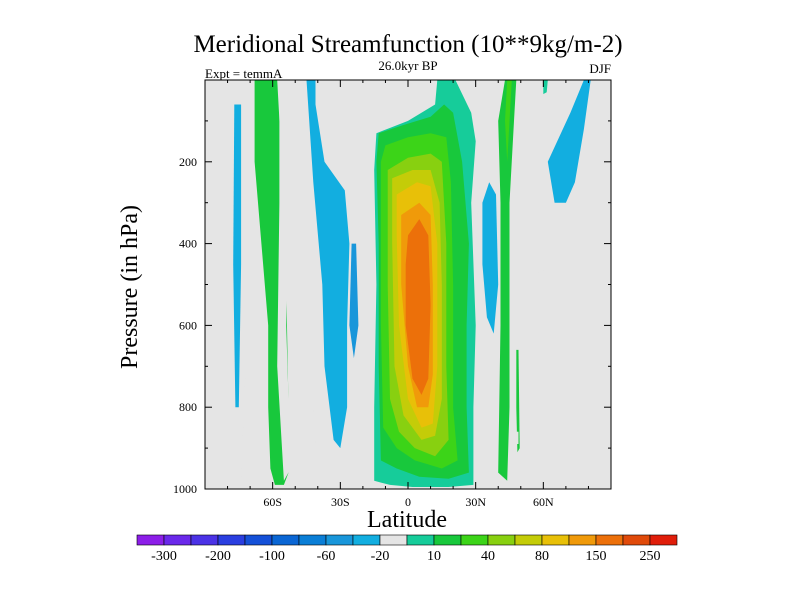 This screenshot has height=600, width=800. What do you see at coordinates (354, 301) in the screenshot?
I see `contour-region-south-midlat-negative-core2` at bounding box center [354, 301].